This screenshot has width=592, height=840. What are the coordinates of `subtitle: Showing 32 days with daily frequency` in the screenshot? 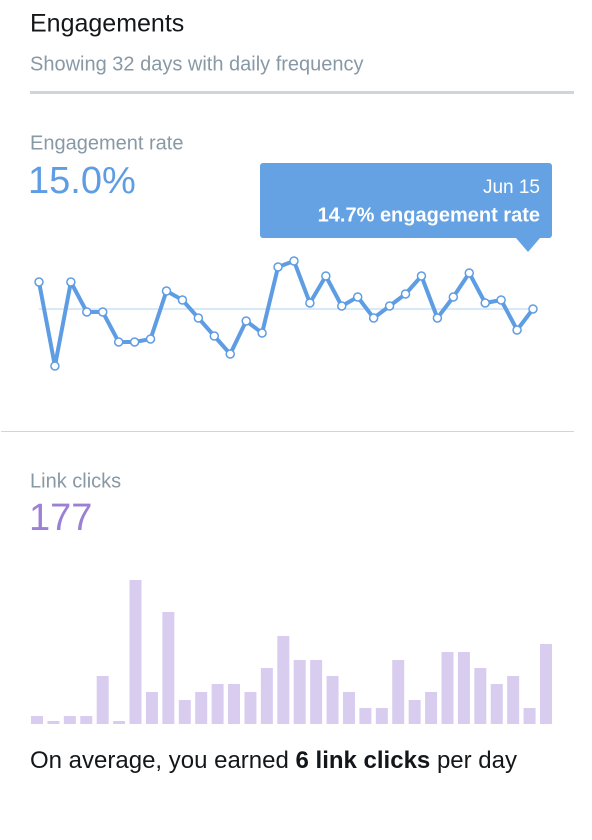 It's located at (197, 64).